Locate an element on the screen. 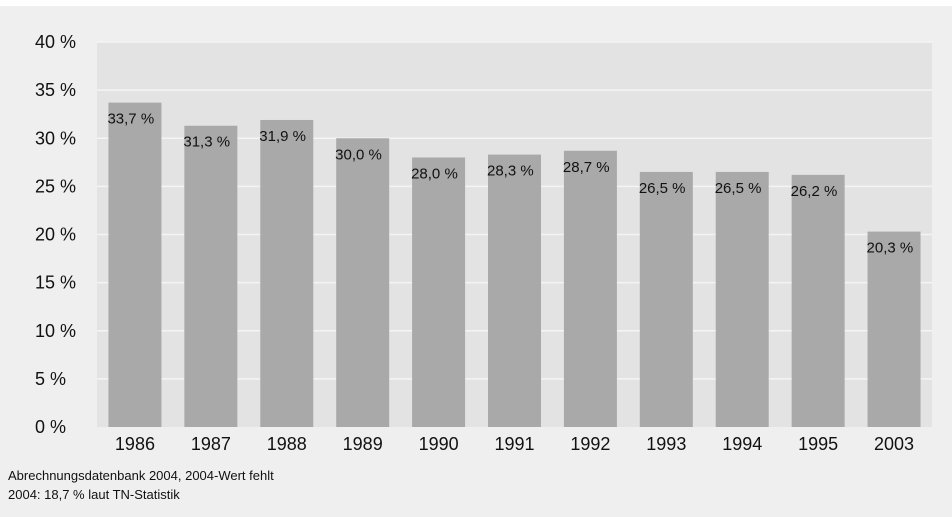 This screenshot has width=952, height=517. x-tick-label: 1986 is located at coordinates (135, 444).